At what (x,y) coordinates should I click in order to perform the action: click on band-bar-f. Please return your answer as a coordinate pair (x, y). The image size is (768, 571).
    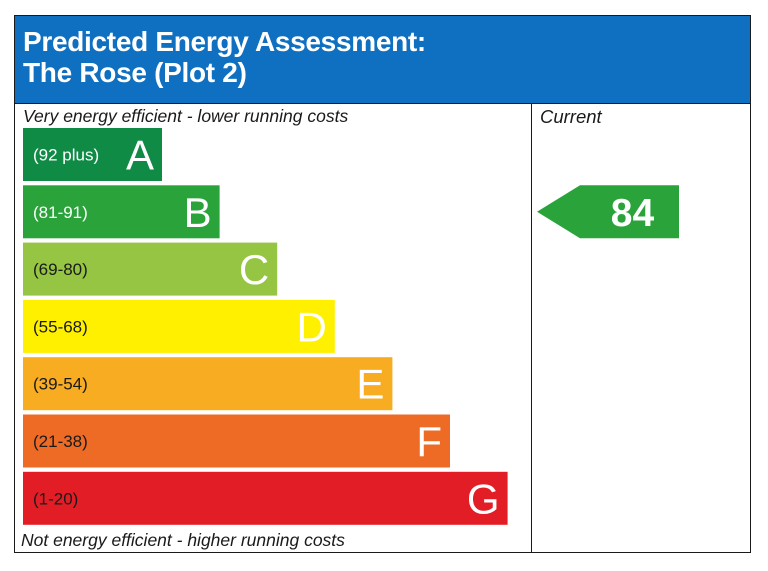
    Looking at the image, I should click on (236, 441).